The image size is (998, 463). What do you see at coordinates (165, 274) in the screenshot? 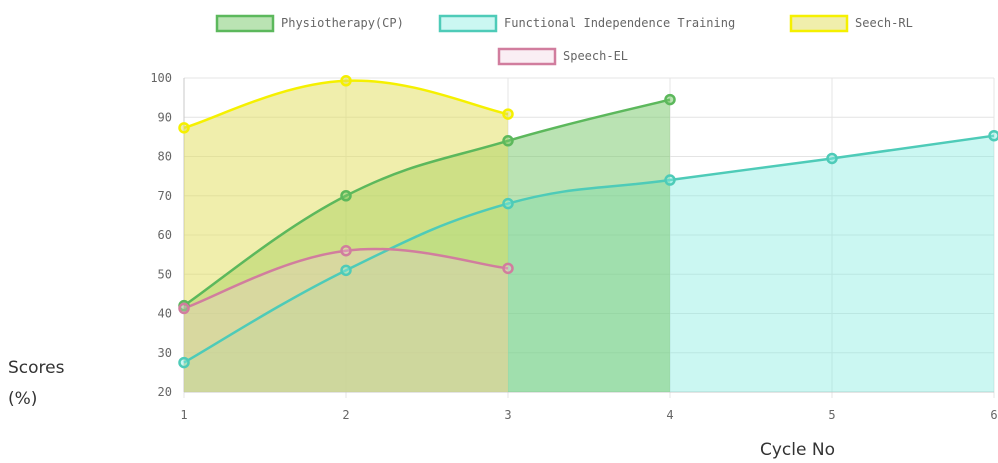
I see `y-tick-label: 50` at bounding box center [165, 274].